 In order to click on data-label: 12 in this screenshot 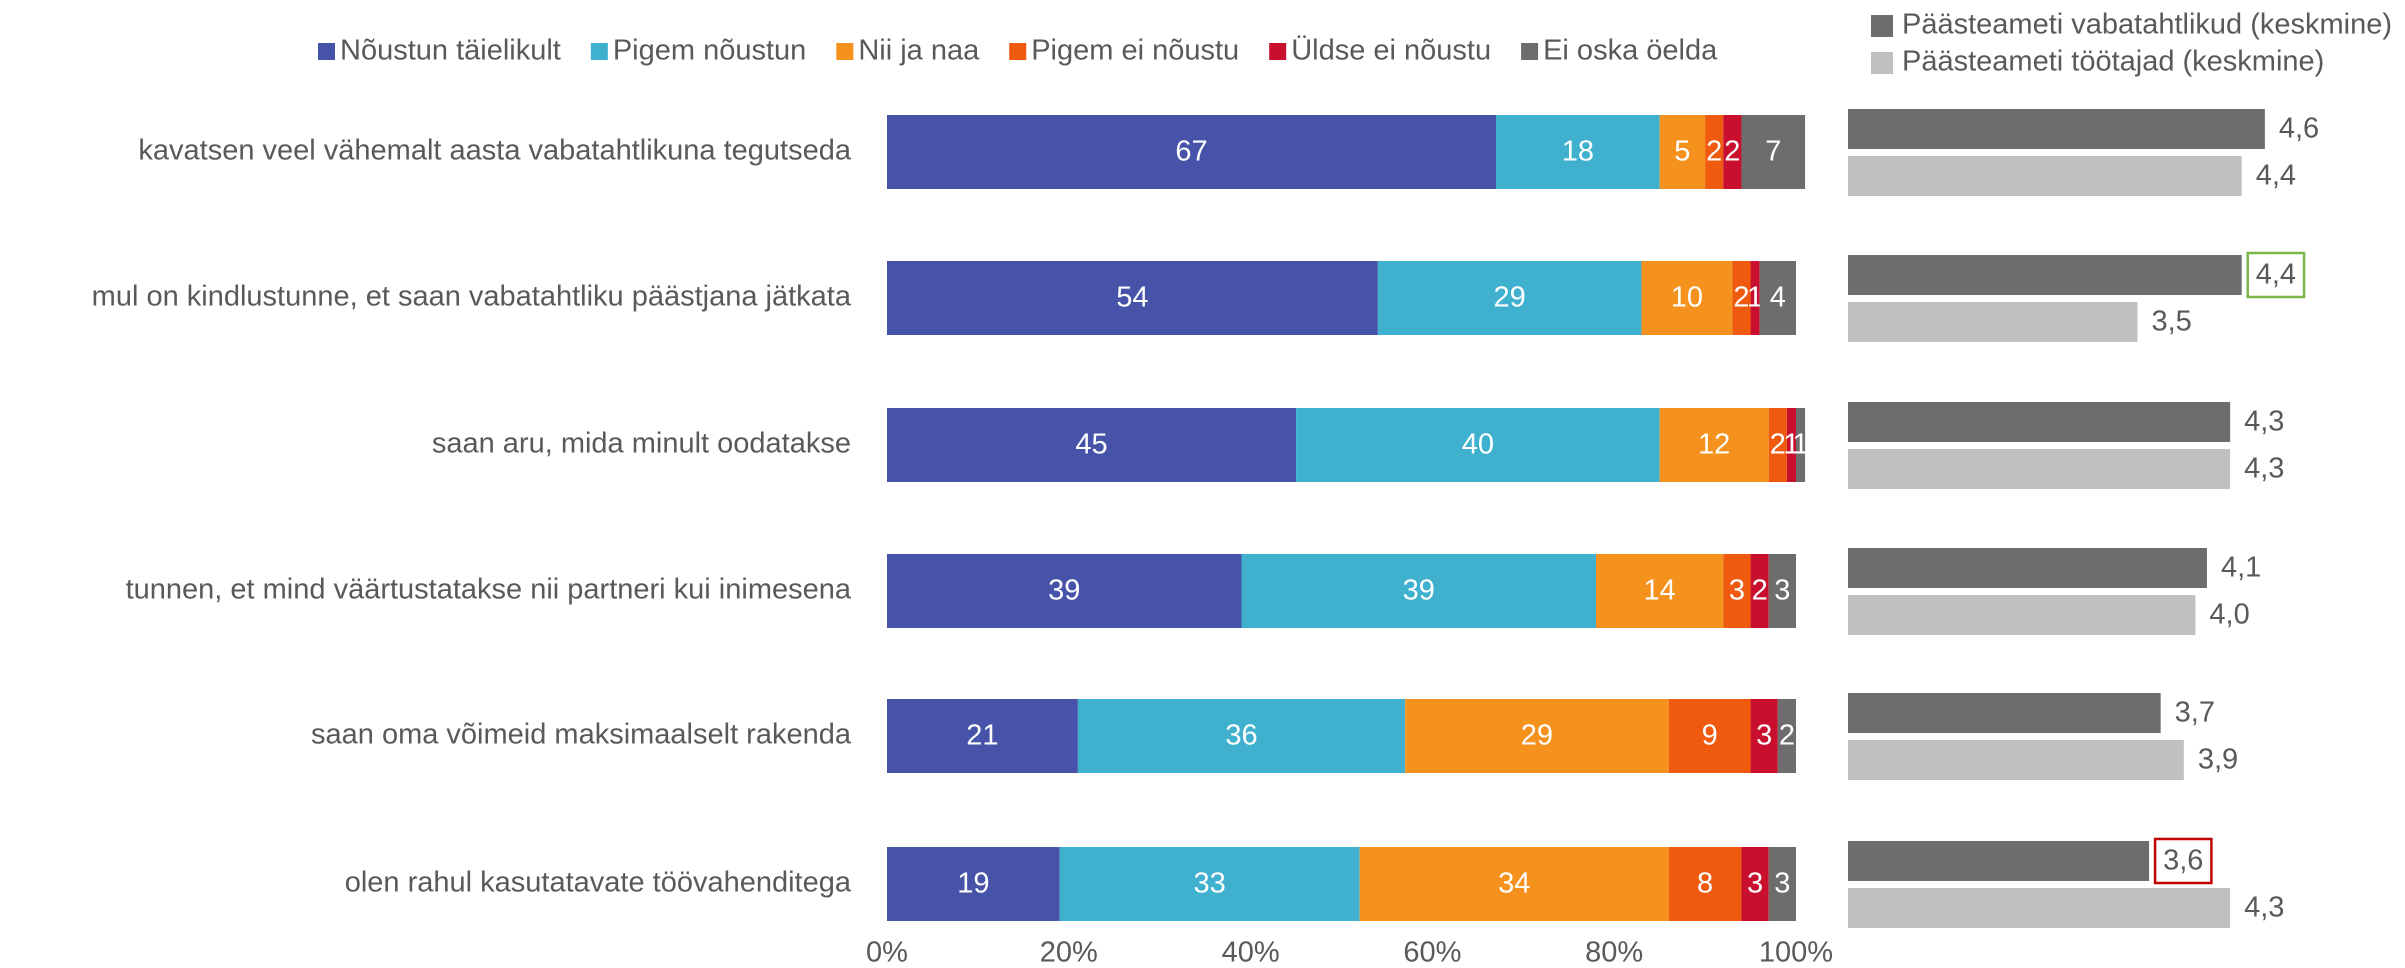, I will do `click(1714, 445)`.